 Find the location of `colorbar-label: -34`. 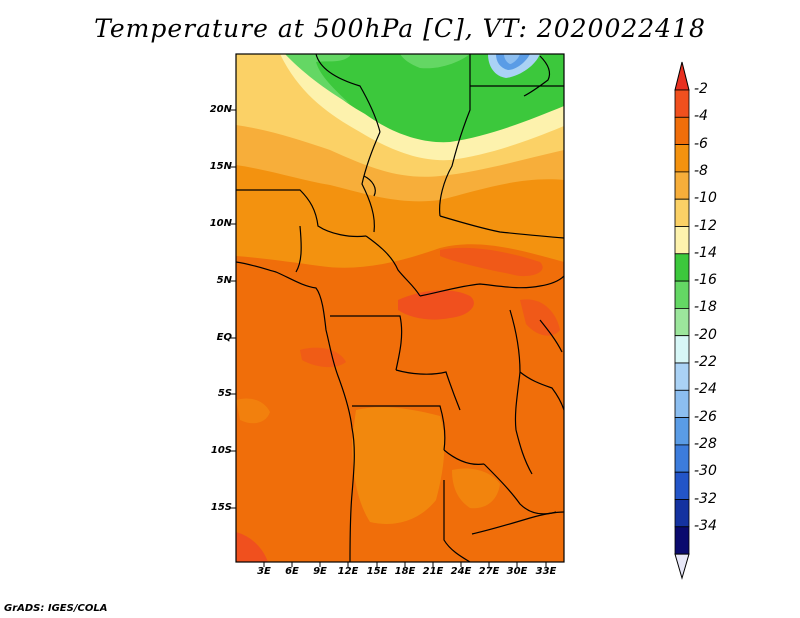

colorbar-label: -34 is located at coordinates (705, 525).